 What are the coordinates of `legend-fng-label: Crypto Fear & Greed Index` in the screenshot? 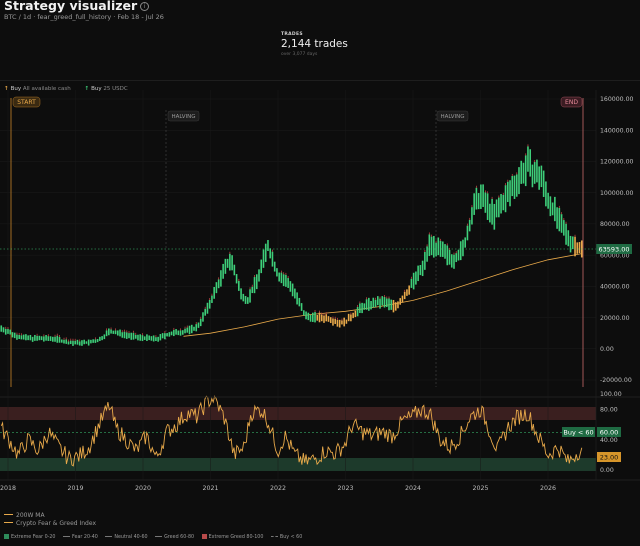 It's located at (56, 523).